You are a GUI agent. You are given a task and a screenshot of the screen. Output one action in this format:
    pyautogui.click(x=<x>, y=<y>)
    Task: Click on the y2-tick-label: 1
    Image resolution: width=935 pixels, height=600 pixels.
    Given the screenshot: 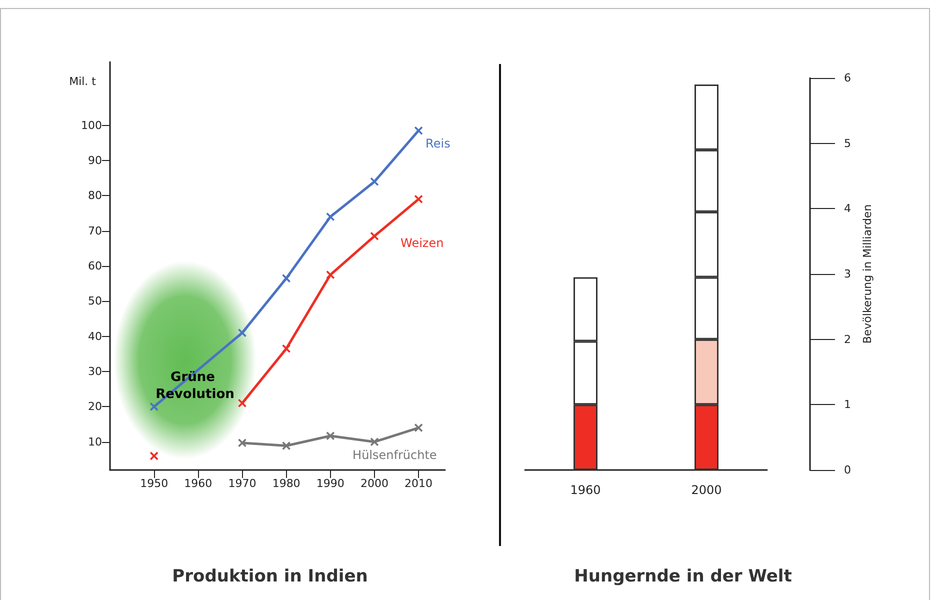 What is the action you would take?
    pyautogui.click(x=847, y=405)
    